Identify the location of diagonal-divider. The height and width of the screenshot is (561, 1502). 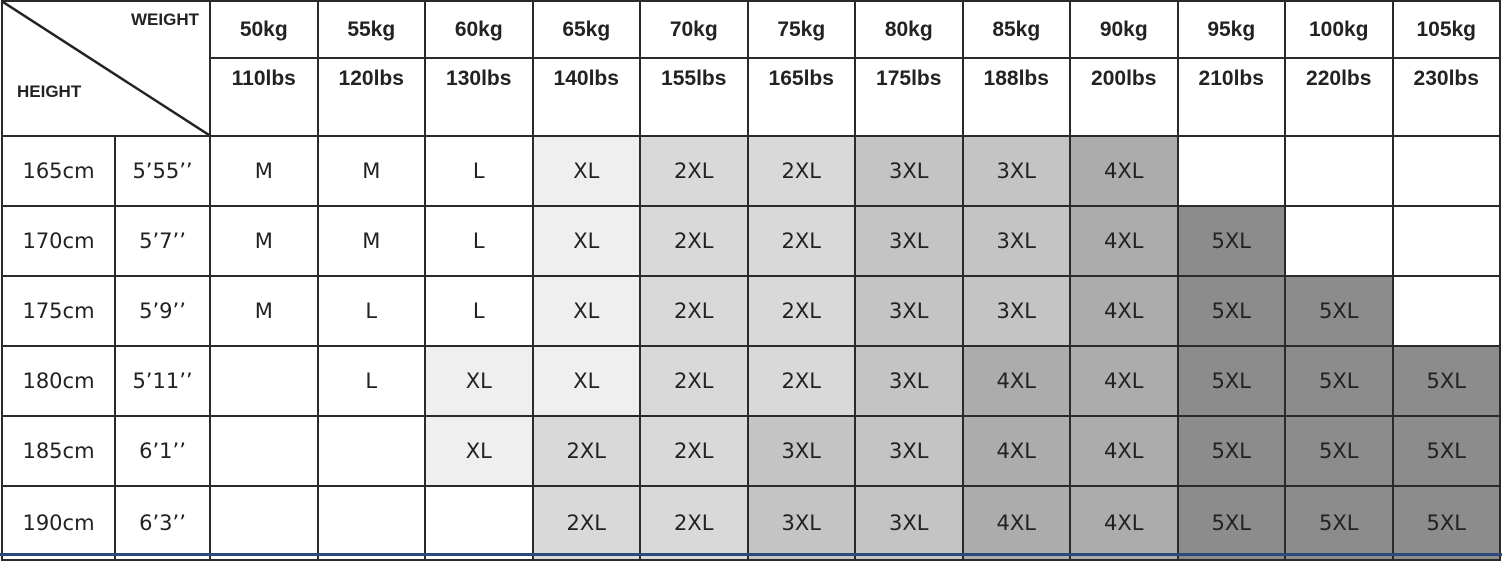
(106, 68).